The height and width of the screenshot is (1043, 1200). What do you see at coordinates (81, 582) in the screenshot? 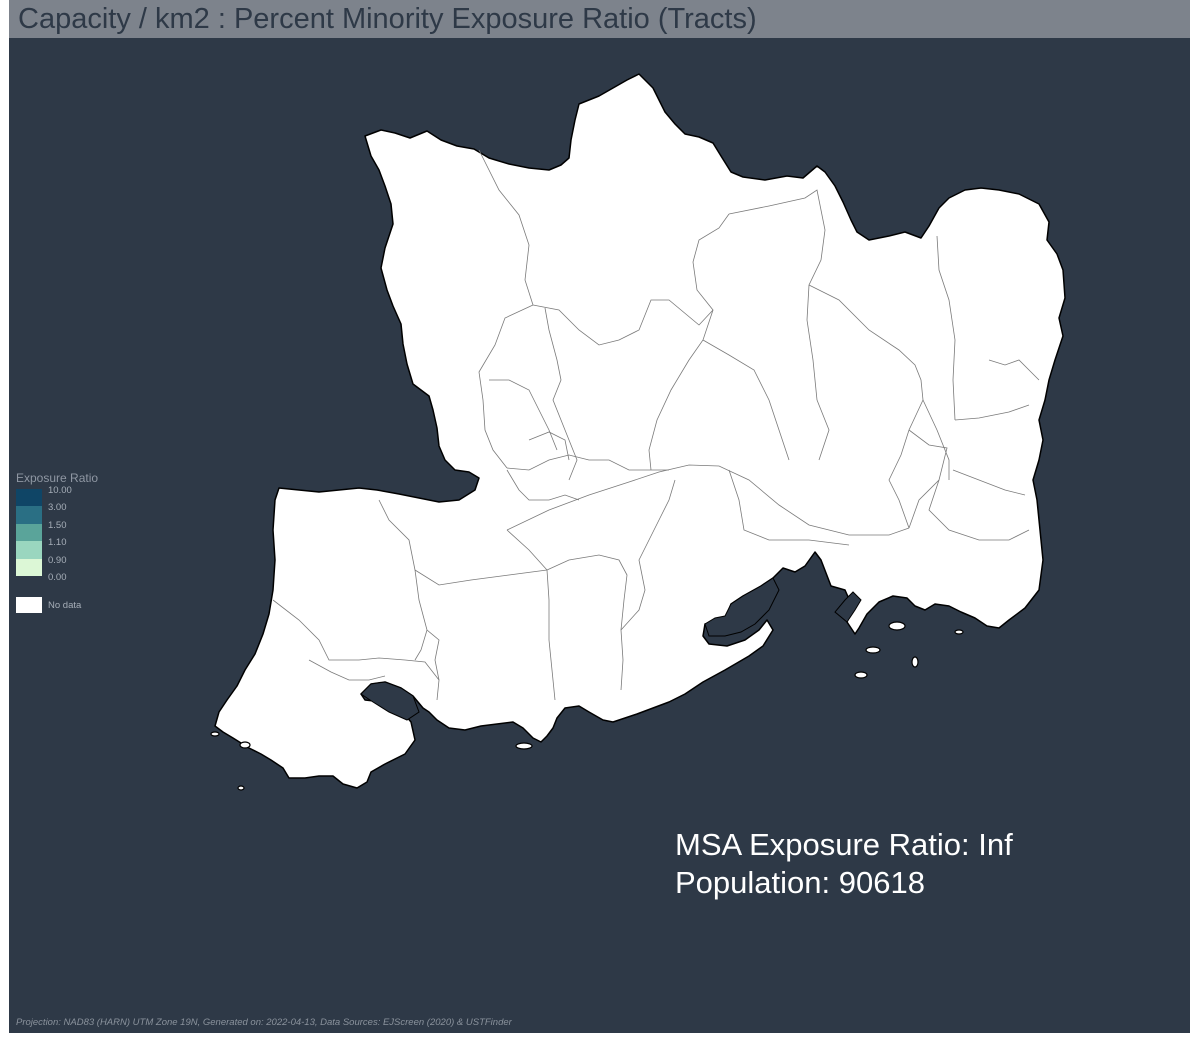
I see `legend-row: 0.00` at bounding box center [81, 582].